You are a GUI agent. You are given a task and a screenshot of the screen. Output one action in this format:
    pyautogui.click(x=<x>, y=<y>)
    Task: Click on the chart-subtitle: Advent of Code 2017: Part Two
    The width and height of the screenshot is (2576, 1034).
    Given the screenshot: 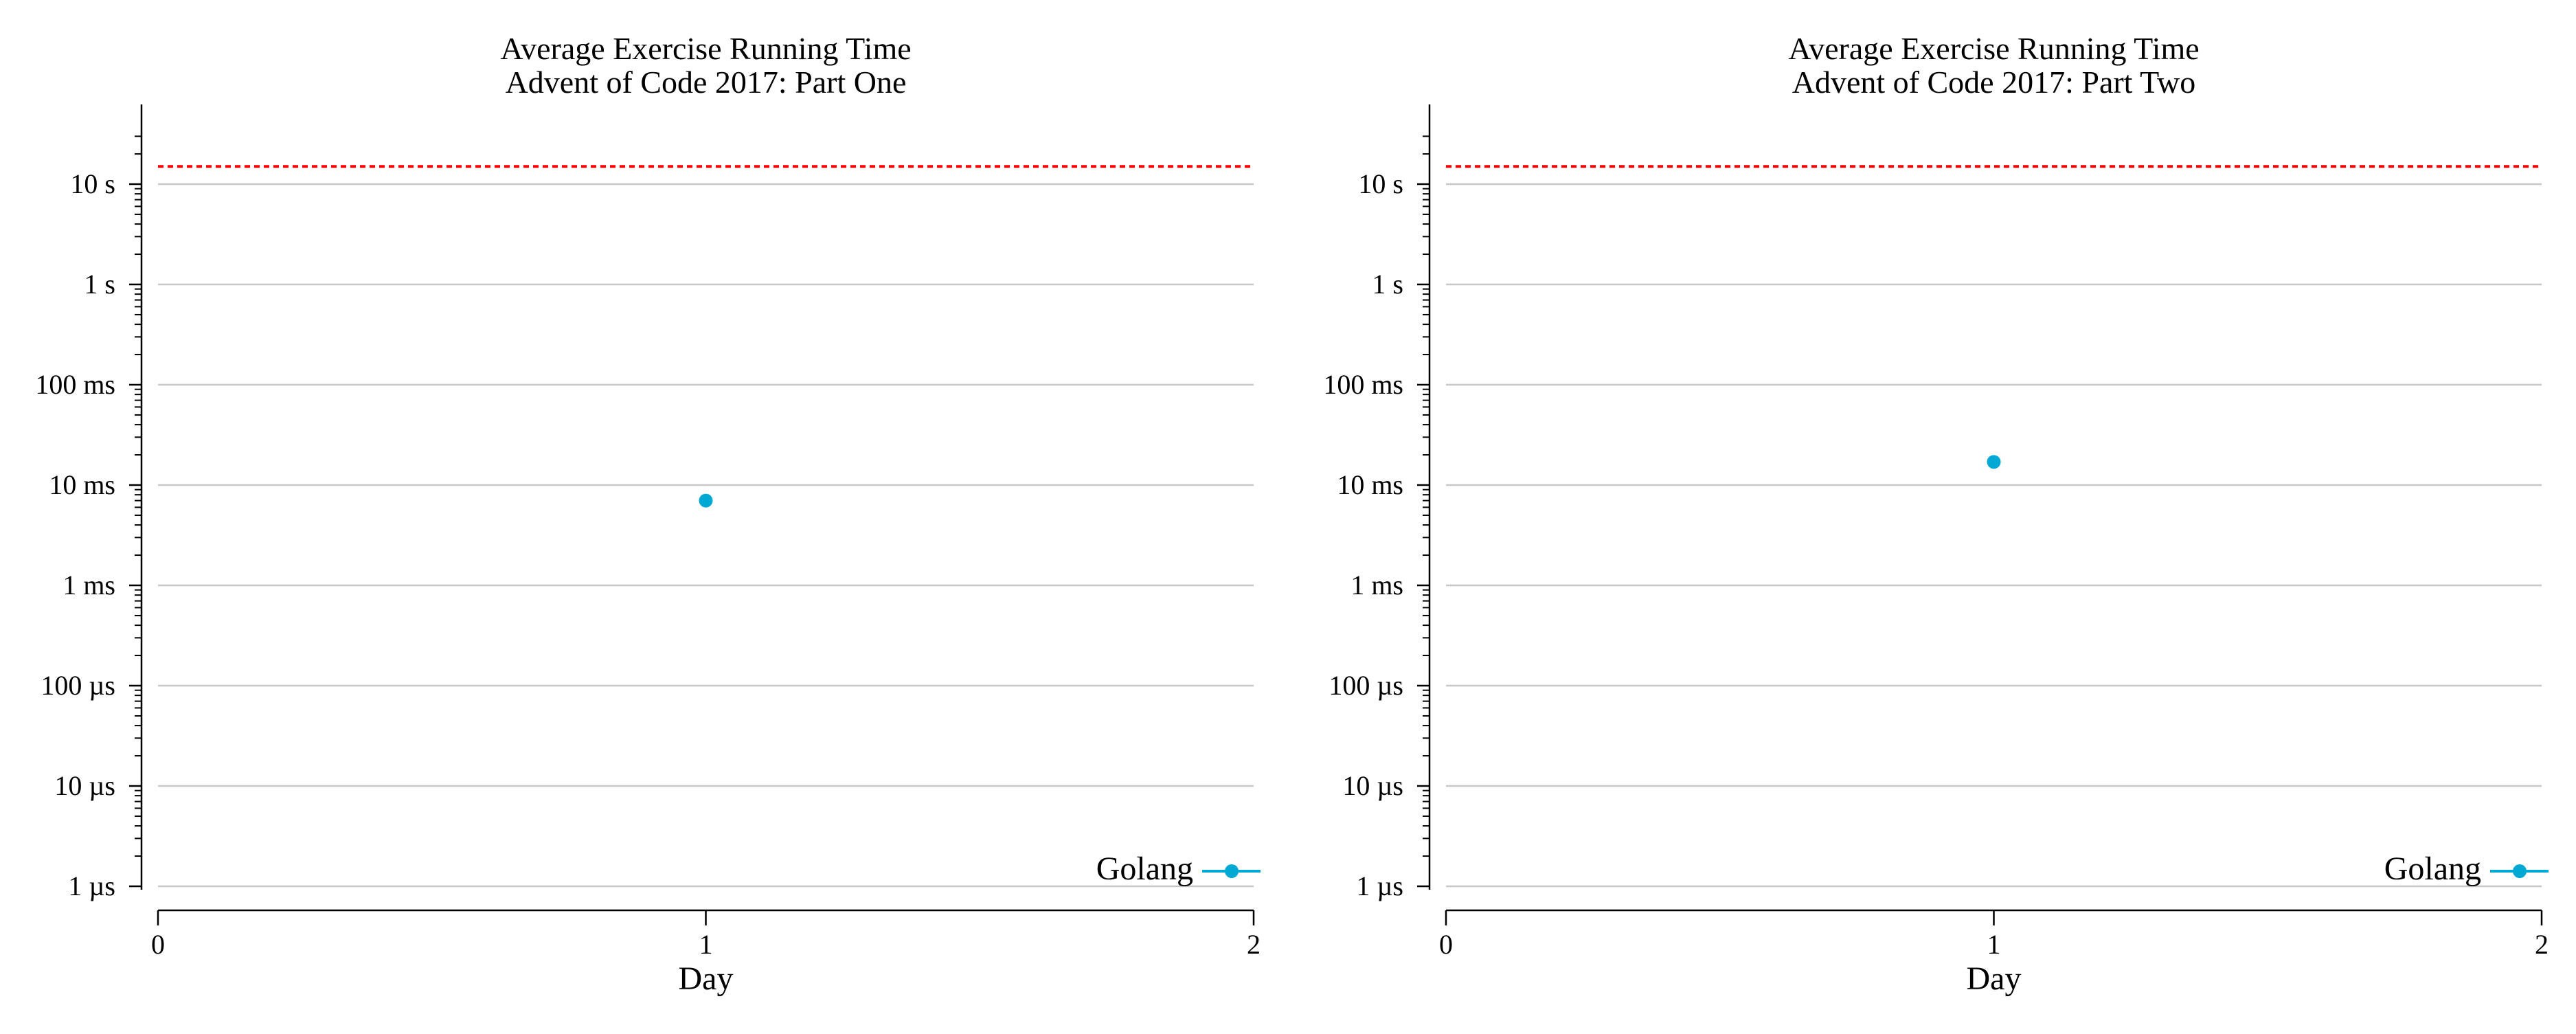 What is the action you would take?
    pyautogui.click(x=1994, y=82)
    